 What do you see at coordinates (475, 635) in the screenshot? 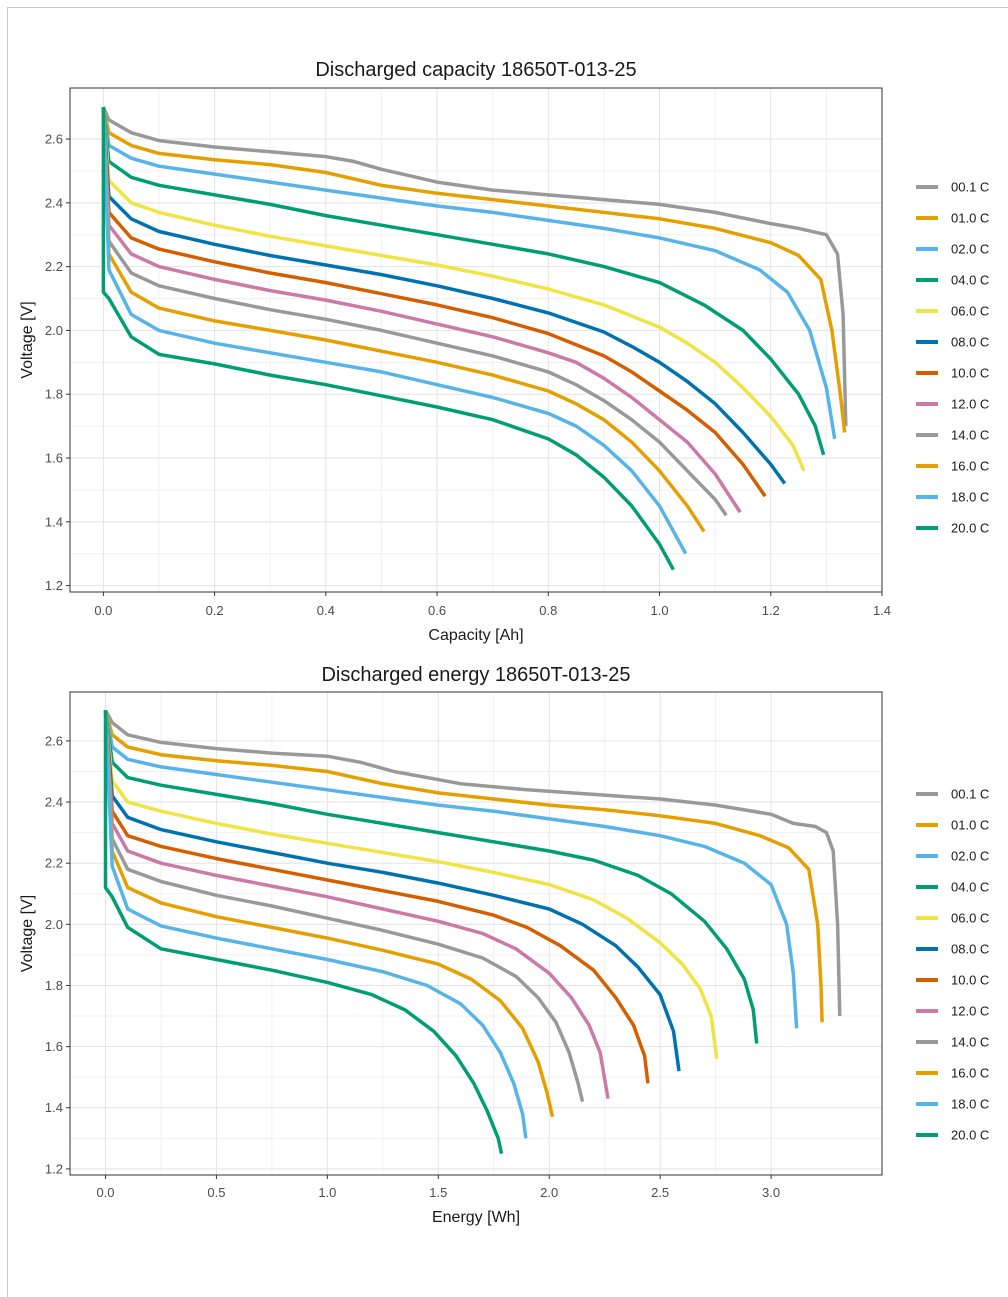
I see `x-axis-title: Capacity [Ah]` at bounding box center [475, 635].